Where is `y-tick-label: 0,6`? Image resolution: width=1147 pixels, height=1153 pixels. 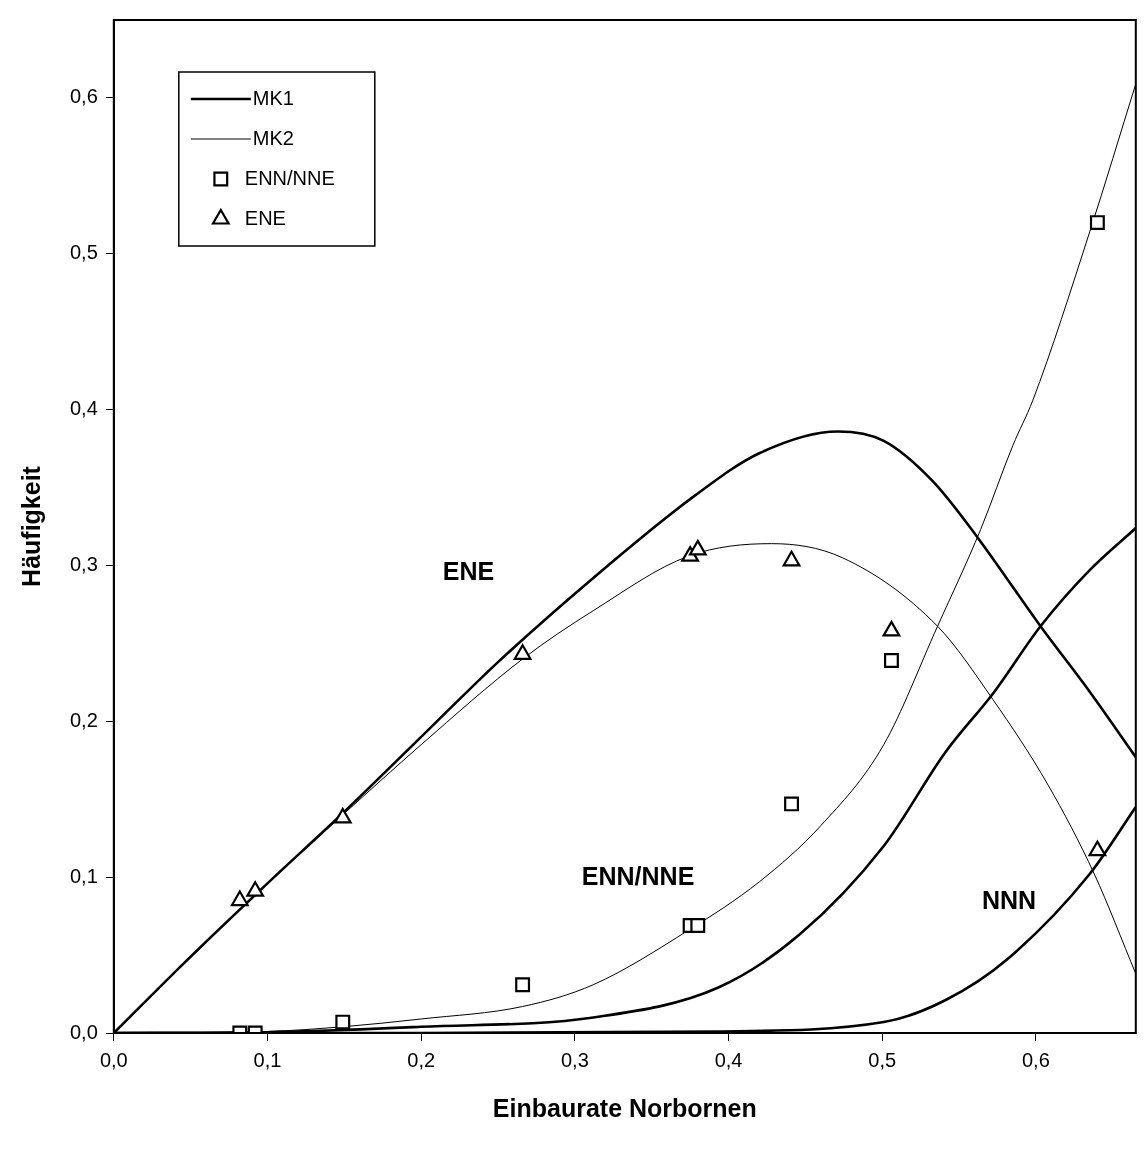 y-tick-label: 0,6 is located at coordinates (83, 96).